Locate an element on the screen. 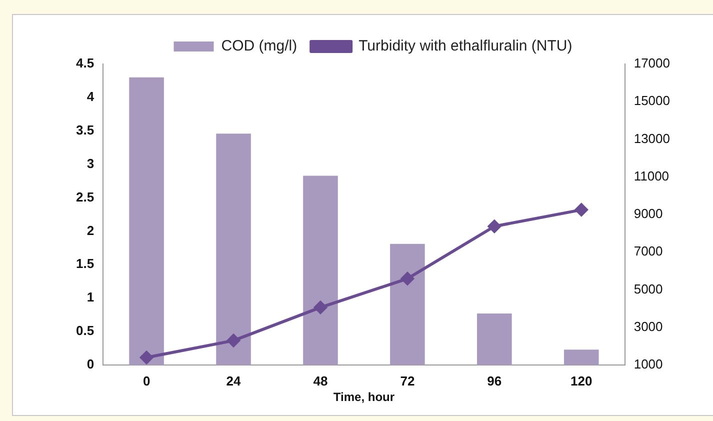  y-tick-label: 3.5 is located at coordinates (85, 130).